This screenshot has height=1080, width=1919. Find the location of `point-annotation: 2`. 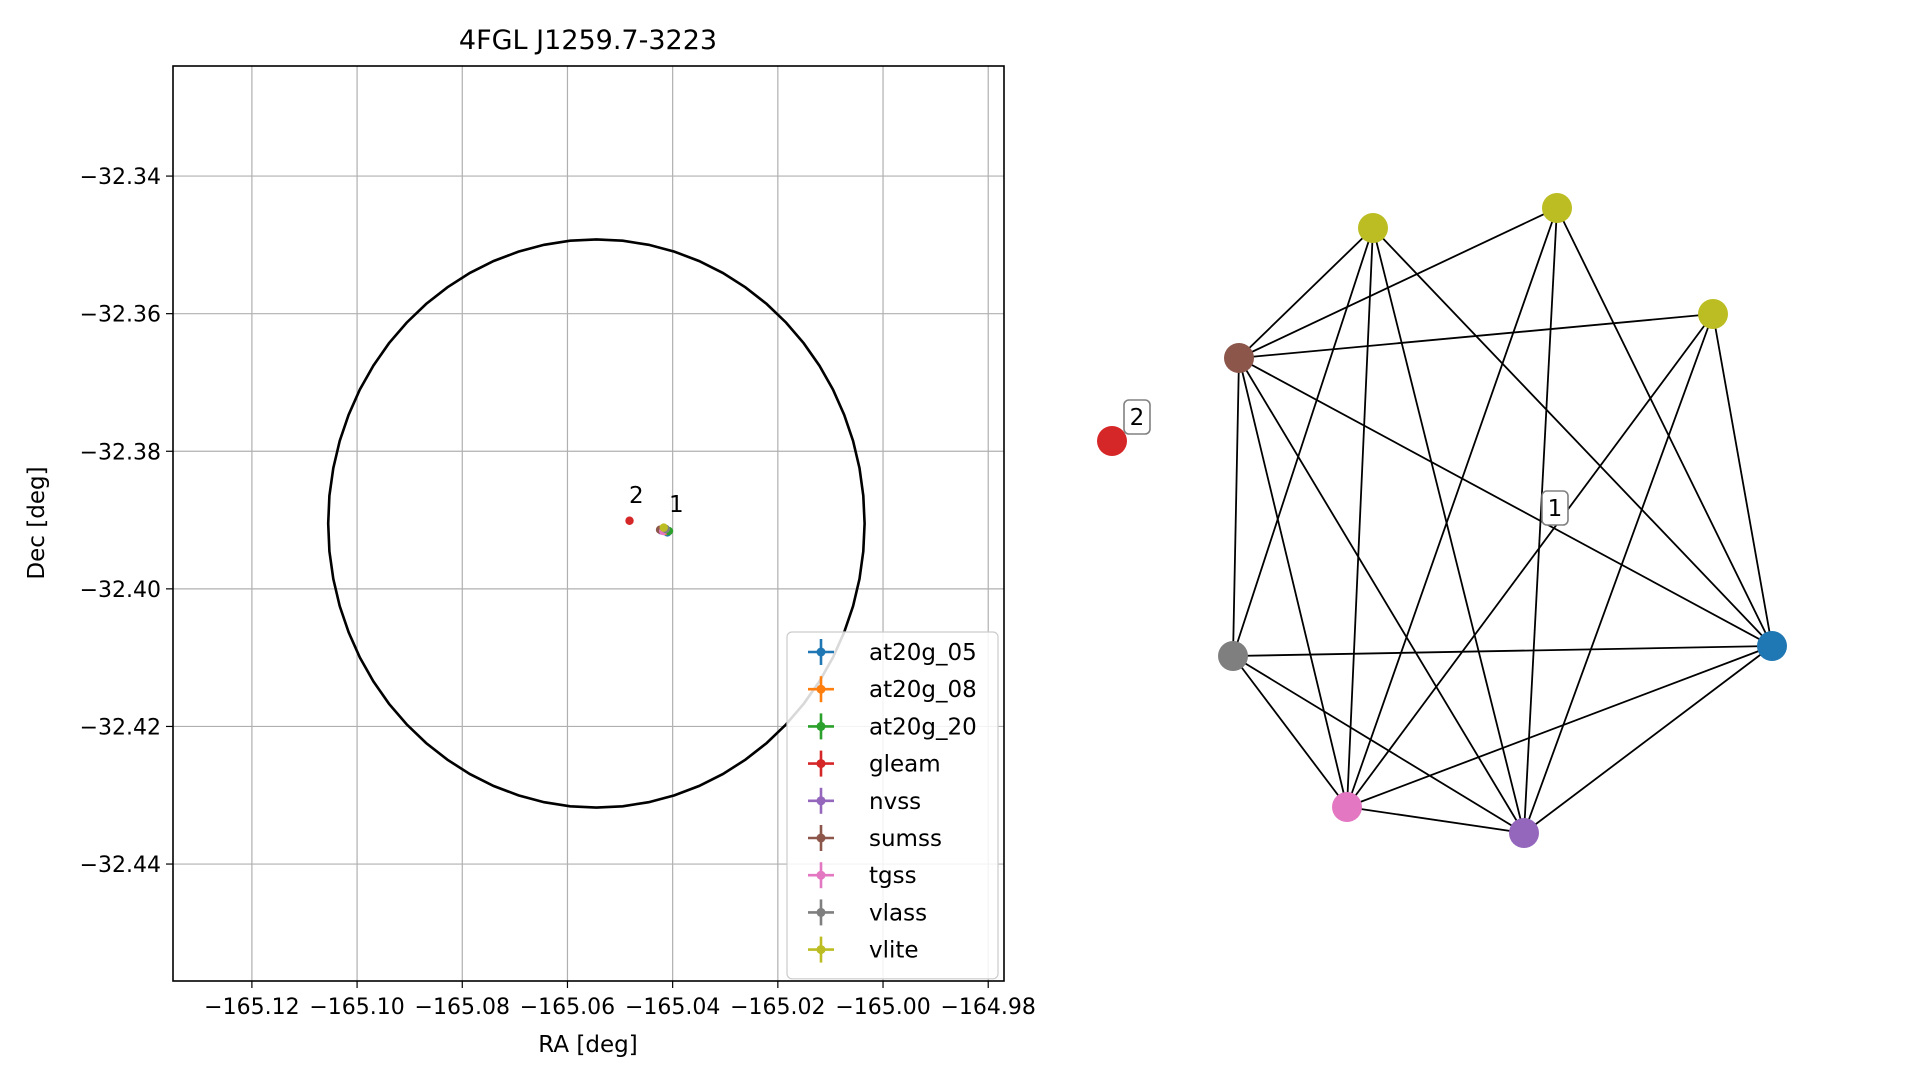

point-annotation: 2 is located at coordinates (636, 496).